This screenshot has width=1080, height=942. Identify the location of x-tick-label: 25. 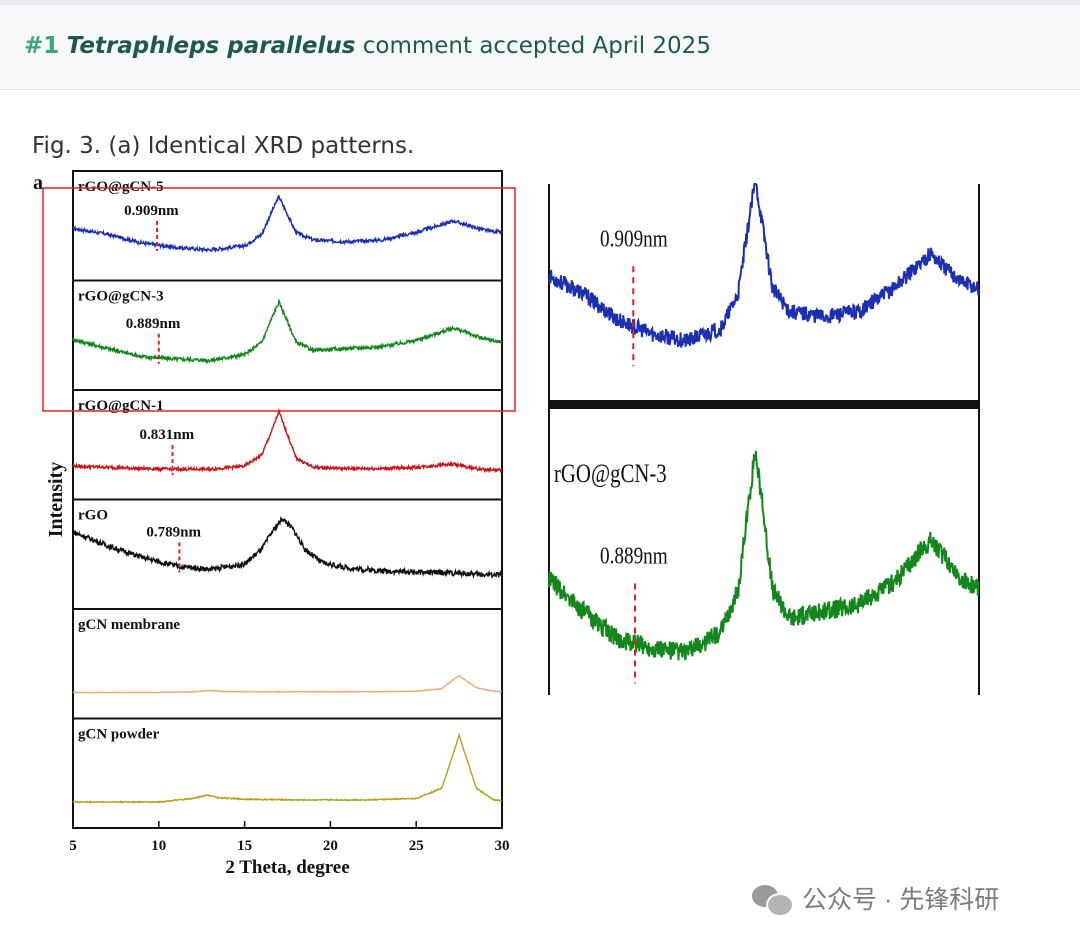
(416, 846).